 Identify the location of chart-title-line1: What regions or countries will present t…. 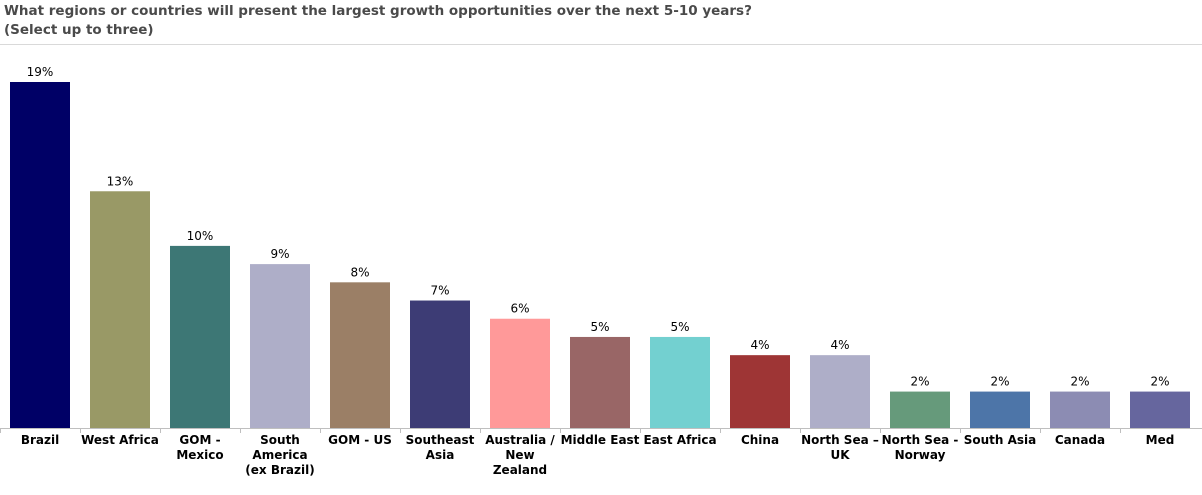
(378, 11).